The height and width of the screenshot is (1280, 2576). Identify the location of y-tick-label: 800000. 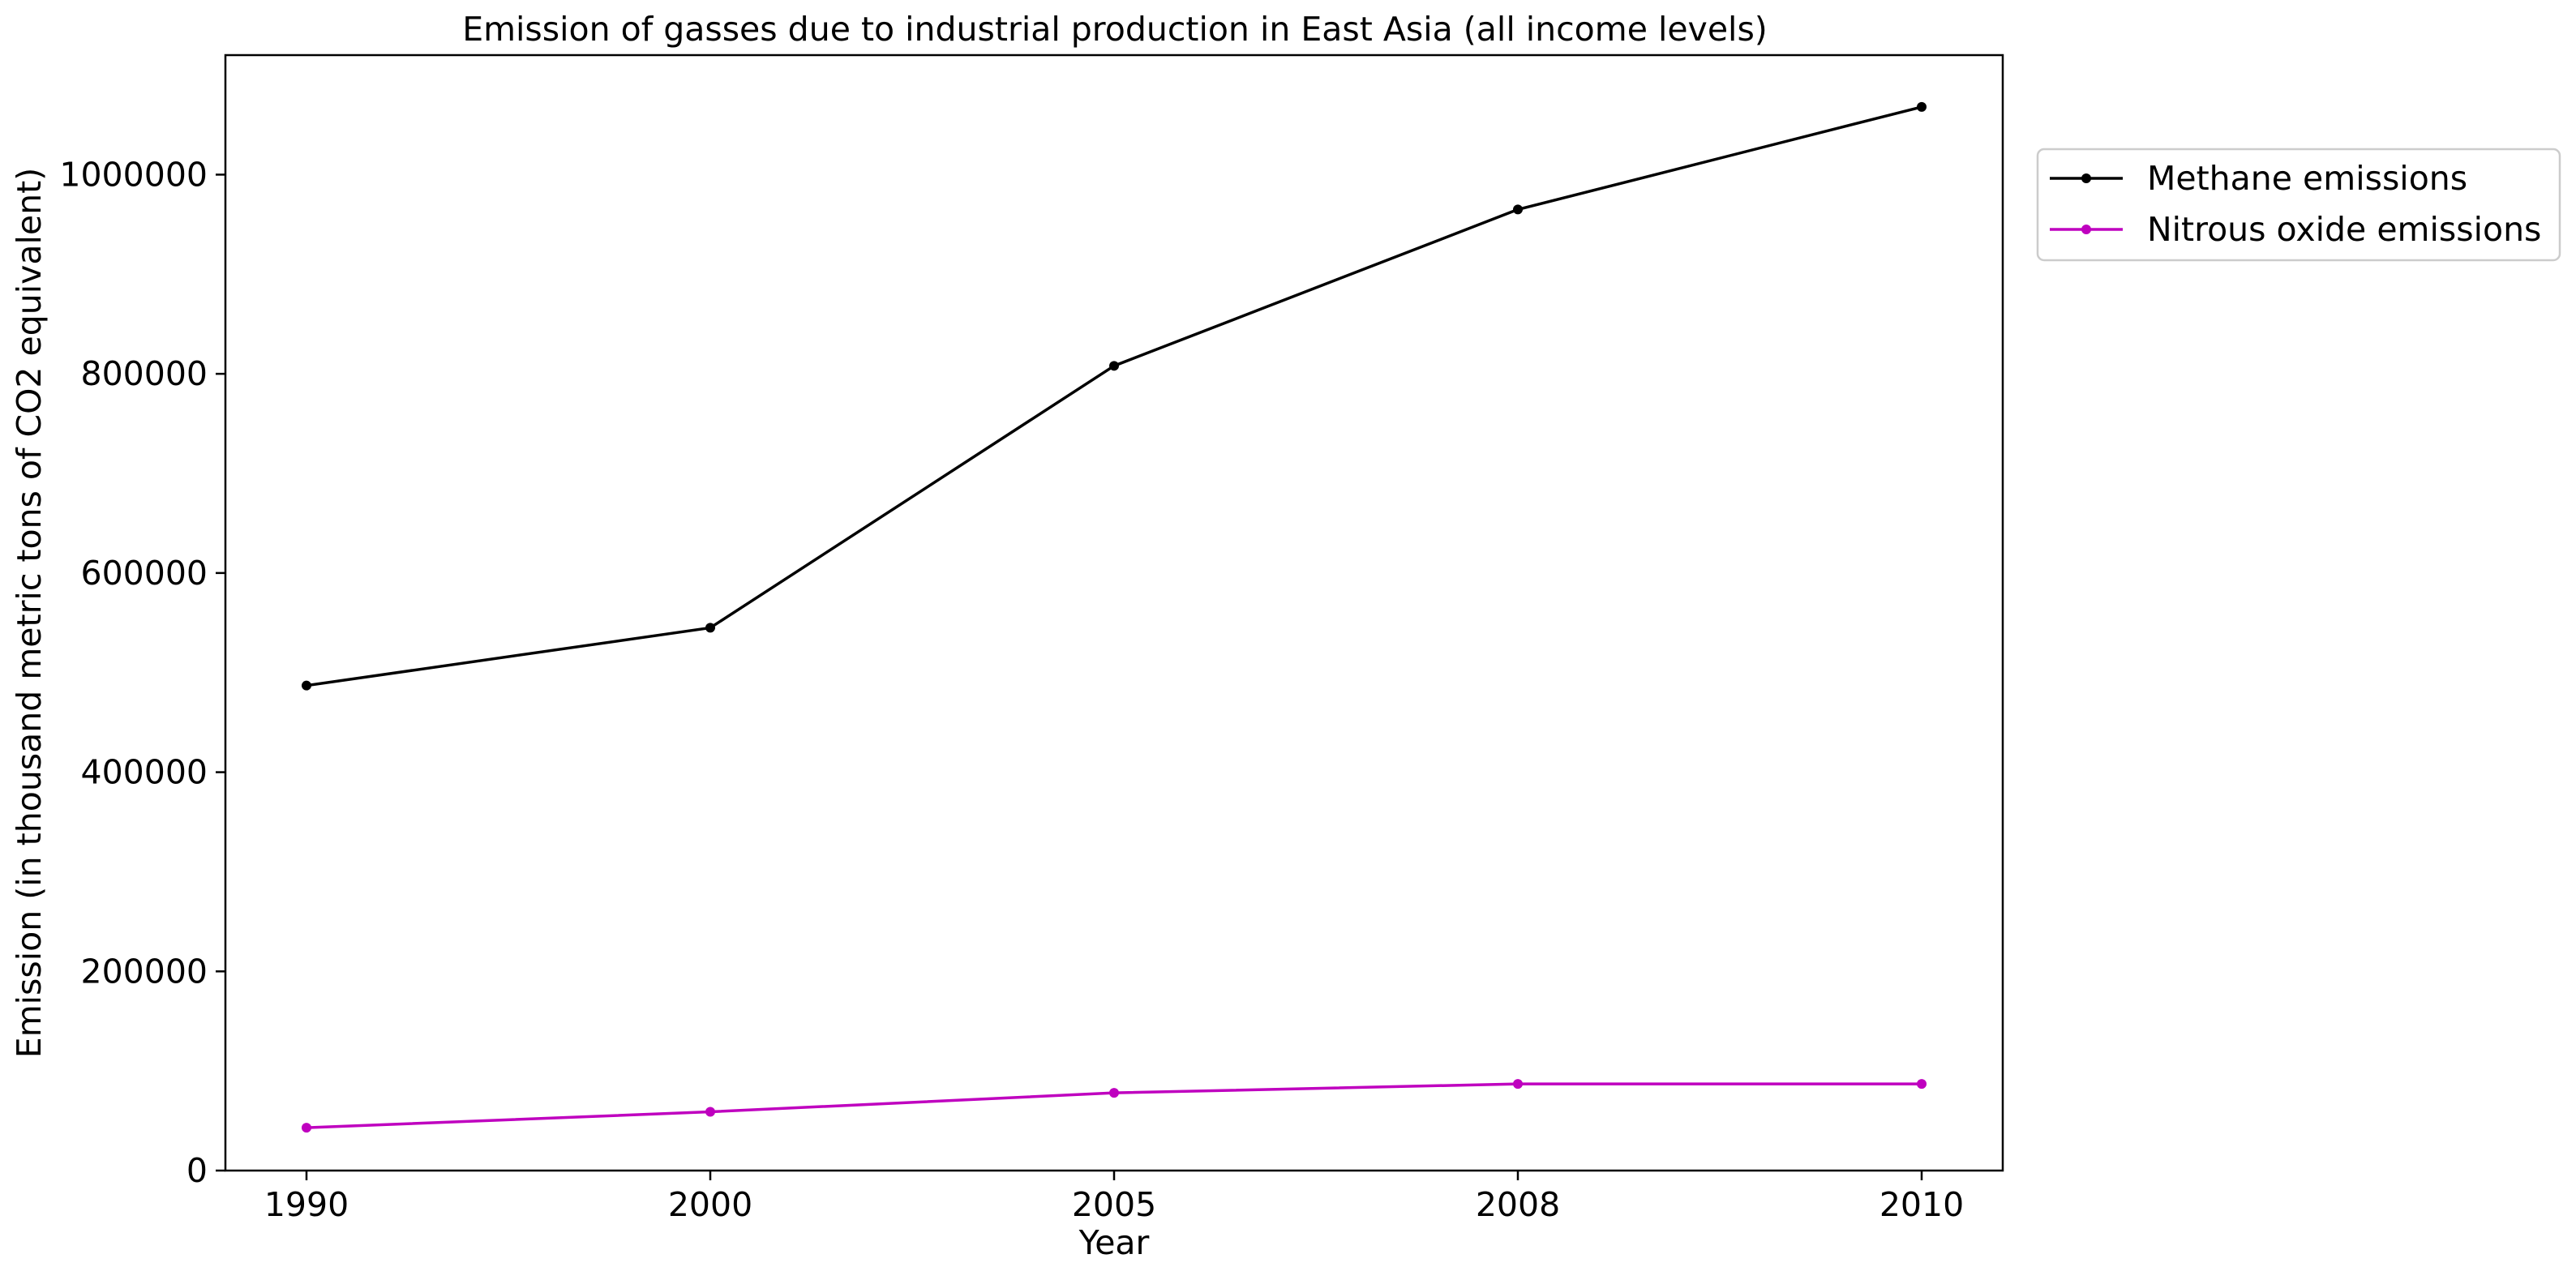
(144, 373).